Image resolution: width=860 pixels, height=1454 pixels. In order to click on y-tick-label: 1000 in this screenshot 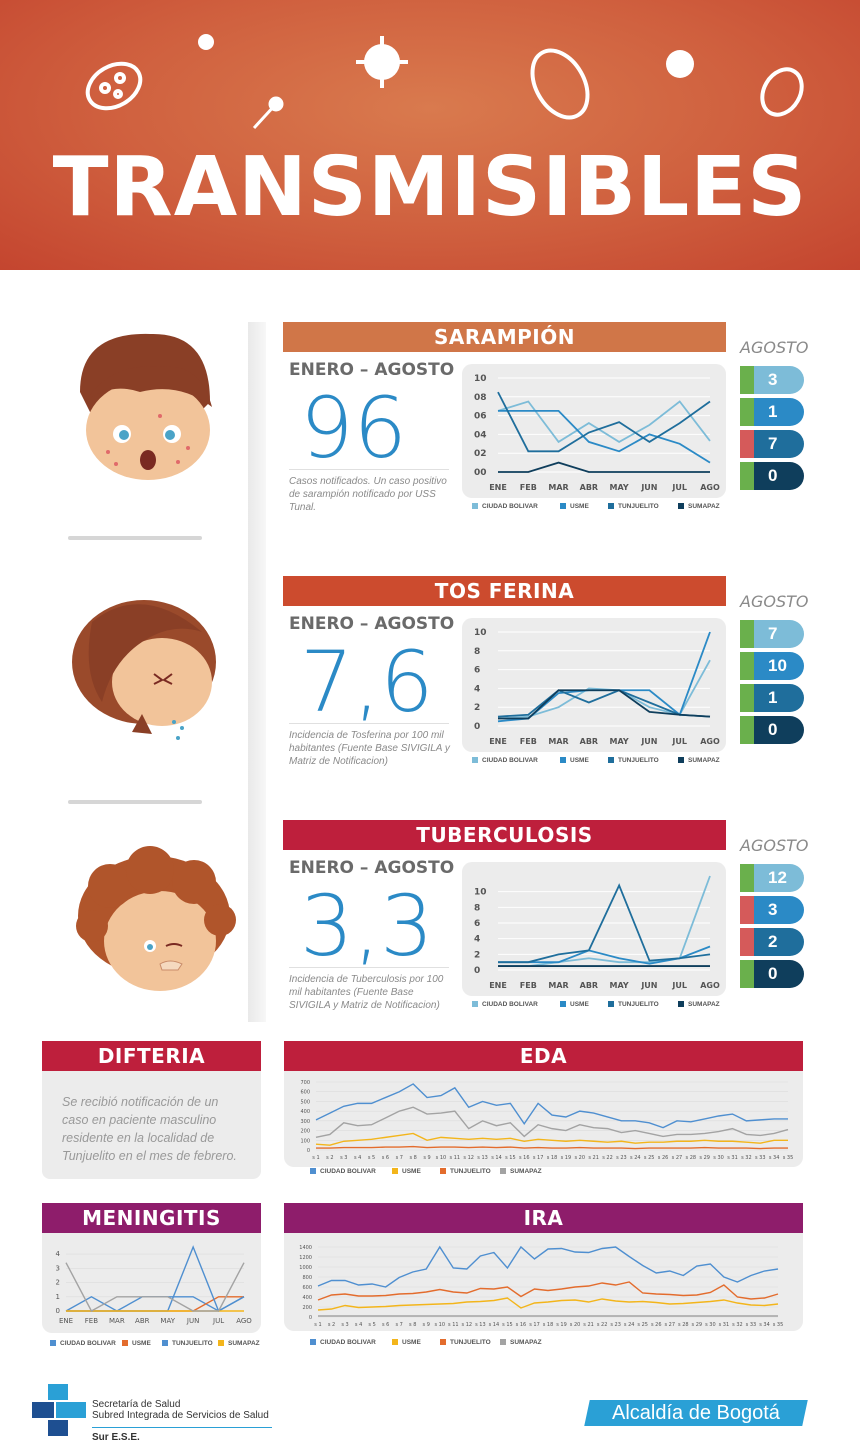, I will do `click(305, 1268)`.